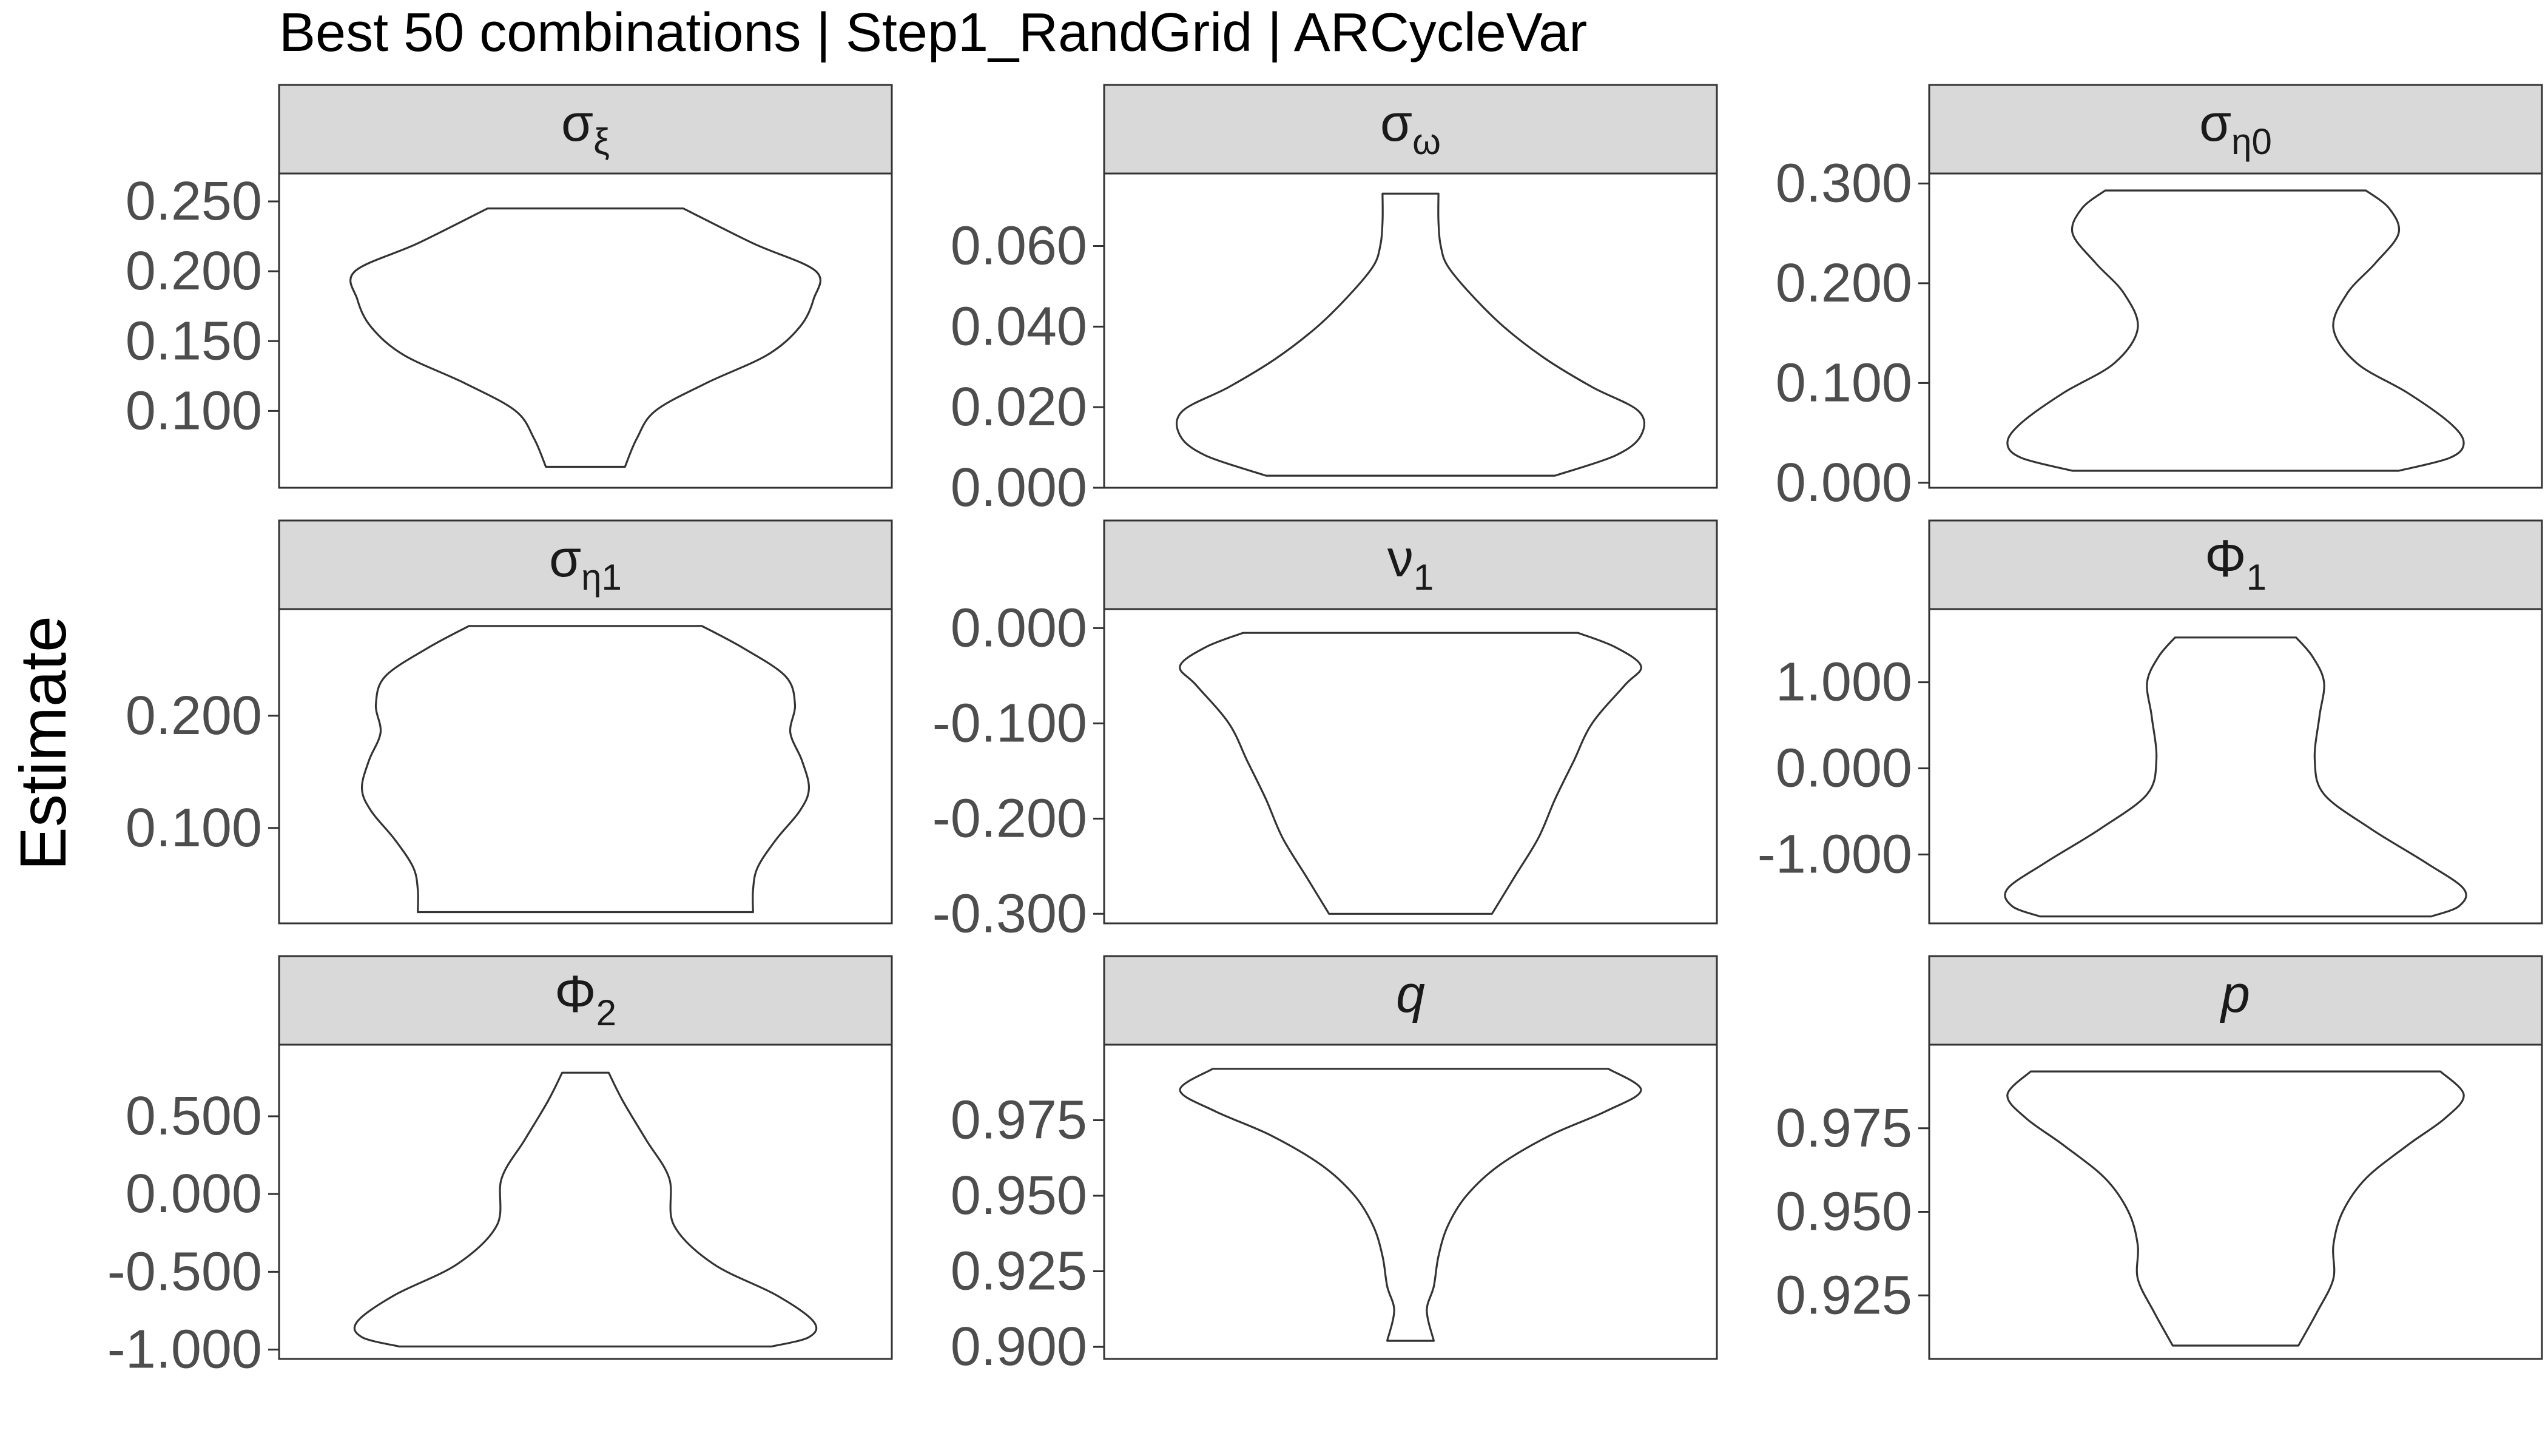 This screenshot has width=2548, height=1456. Describe the element at coordinates (1019, 246) in the screenshot. I see `y-tick-label: 0.060` at that location.